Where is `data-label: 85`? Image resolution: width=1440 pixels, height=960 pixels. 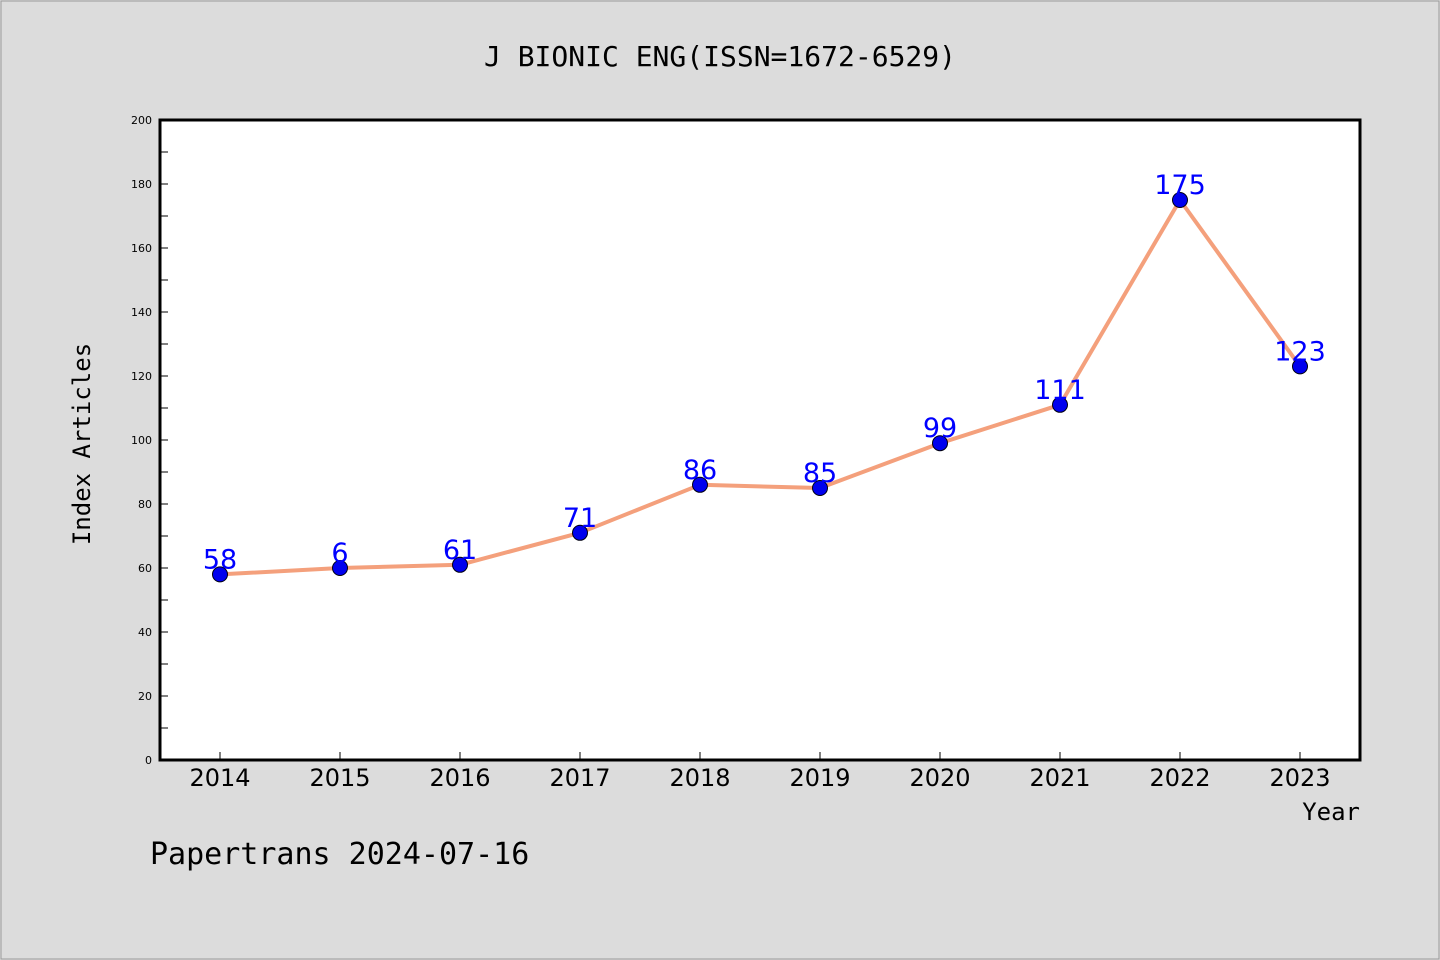 data-label: 85 is located at coordinates (820, 473).